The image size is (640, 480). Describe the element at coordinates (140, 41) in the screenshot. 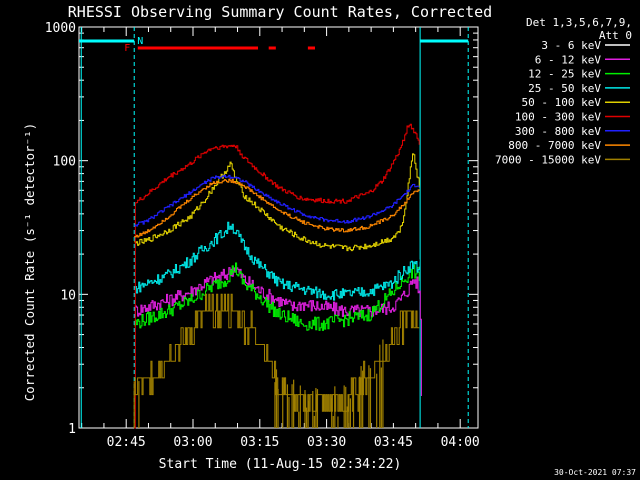

I see `flag-label-n: N` at that location.